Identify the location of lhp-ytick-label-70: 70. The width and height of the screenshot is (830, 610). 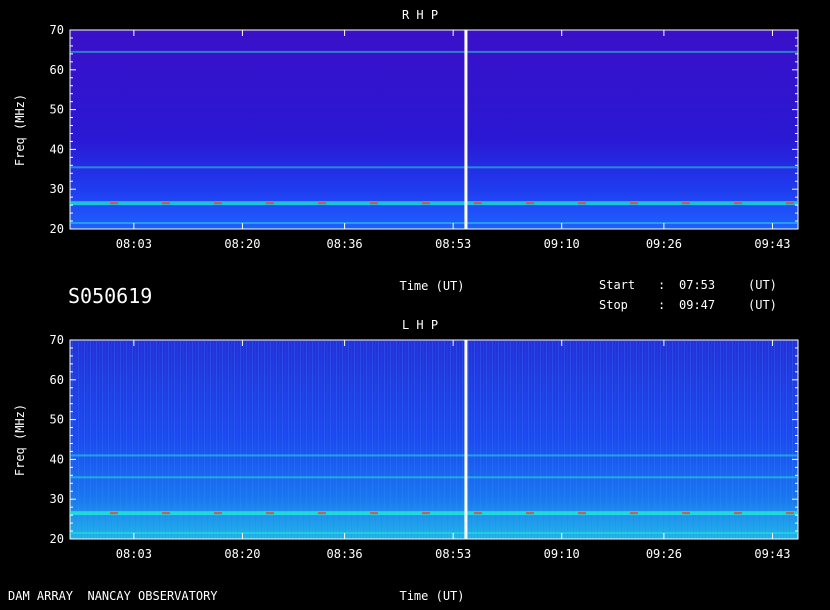
(57, 340).